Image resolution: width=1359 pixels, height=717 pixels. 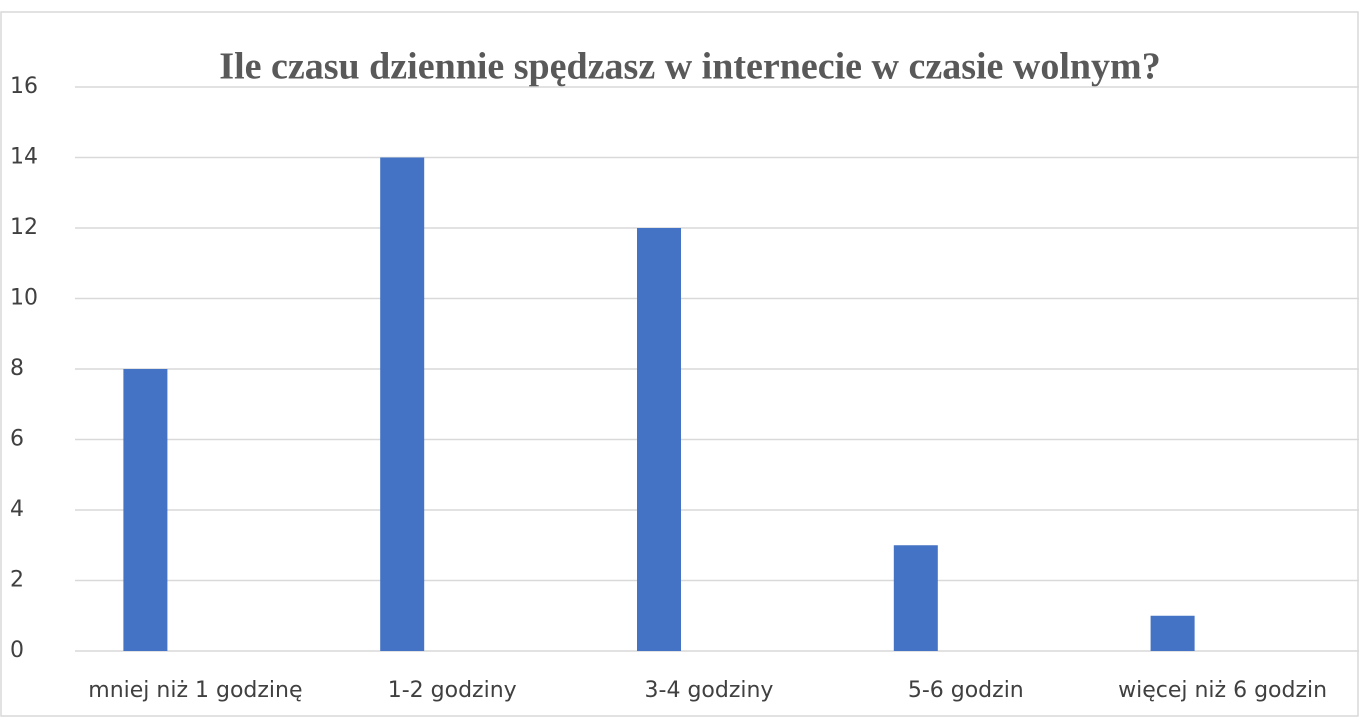 What do you see at coordinates (195, 690) in the screenshot?
I see `x-tick-label: mniej niż 1 godzinę` at bounding box center [195, 690].